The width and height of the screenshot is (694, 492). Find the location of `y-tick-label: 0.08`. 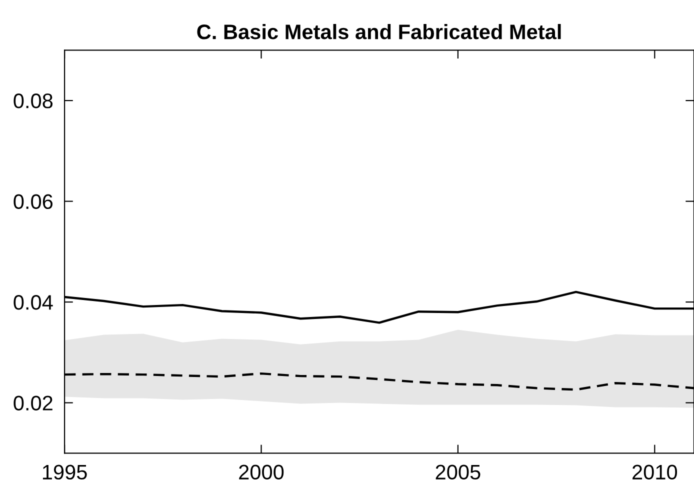

y-tick-label: 0.08 is located at coordinates (33, 101).